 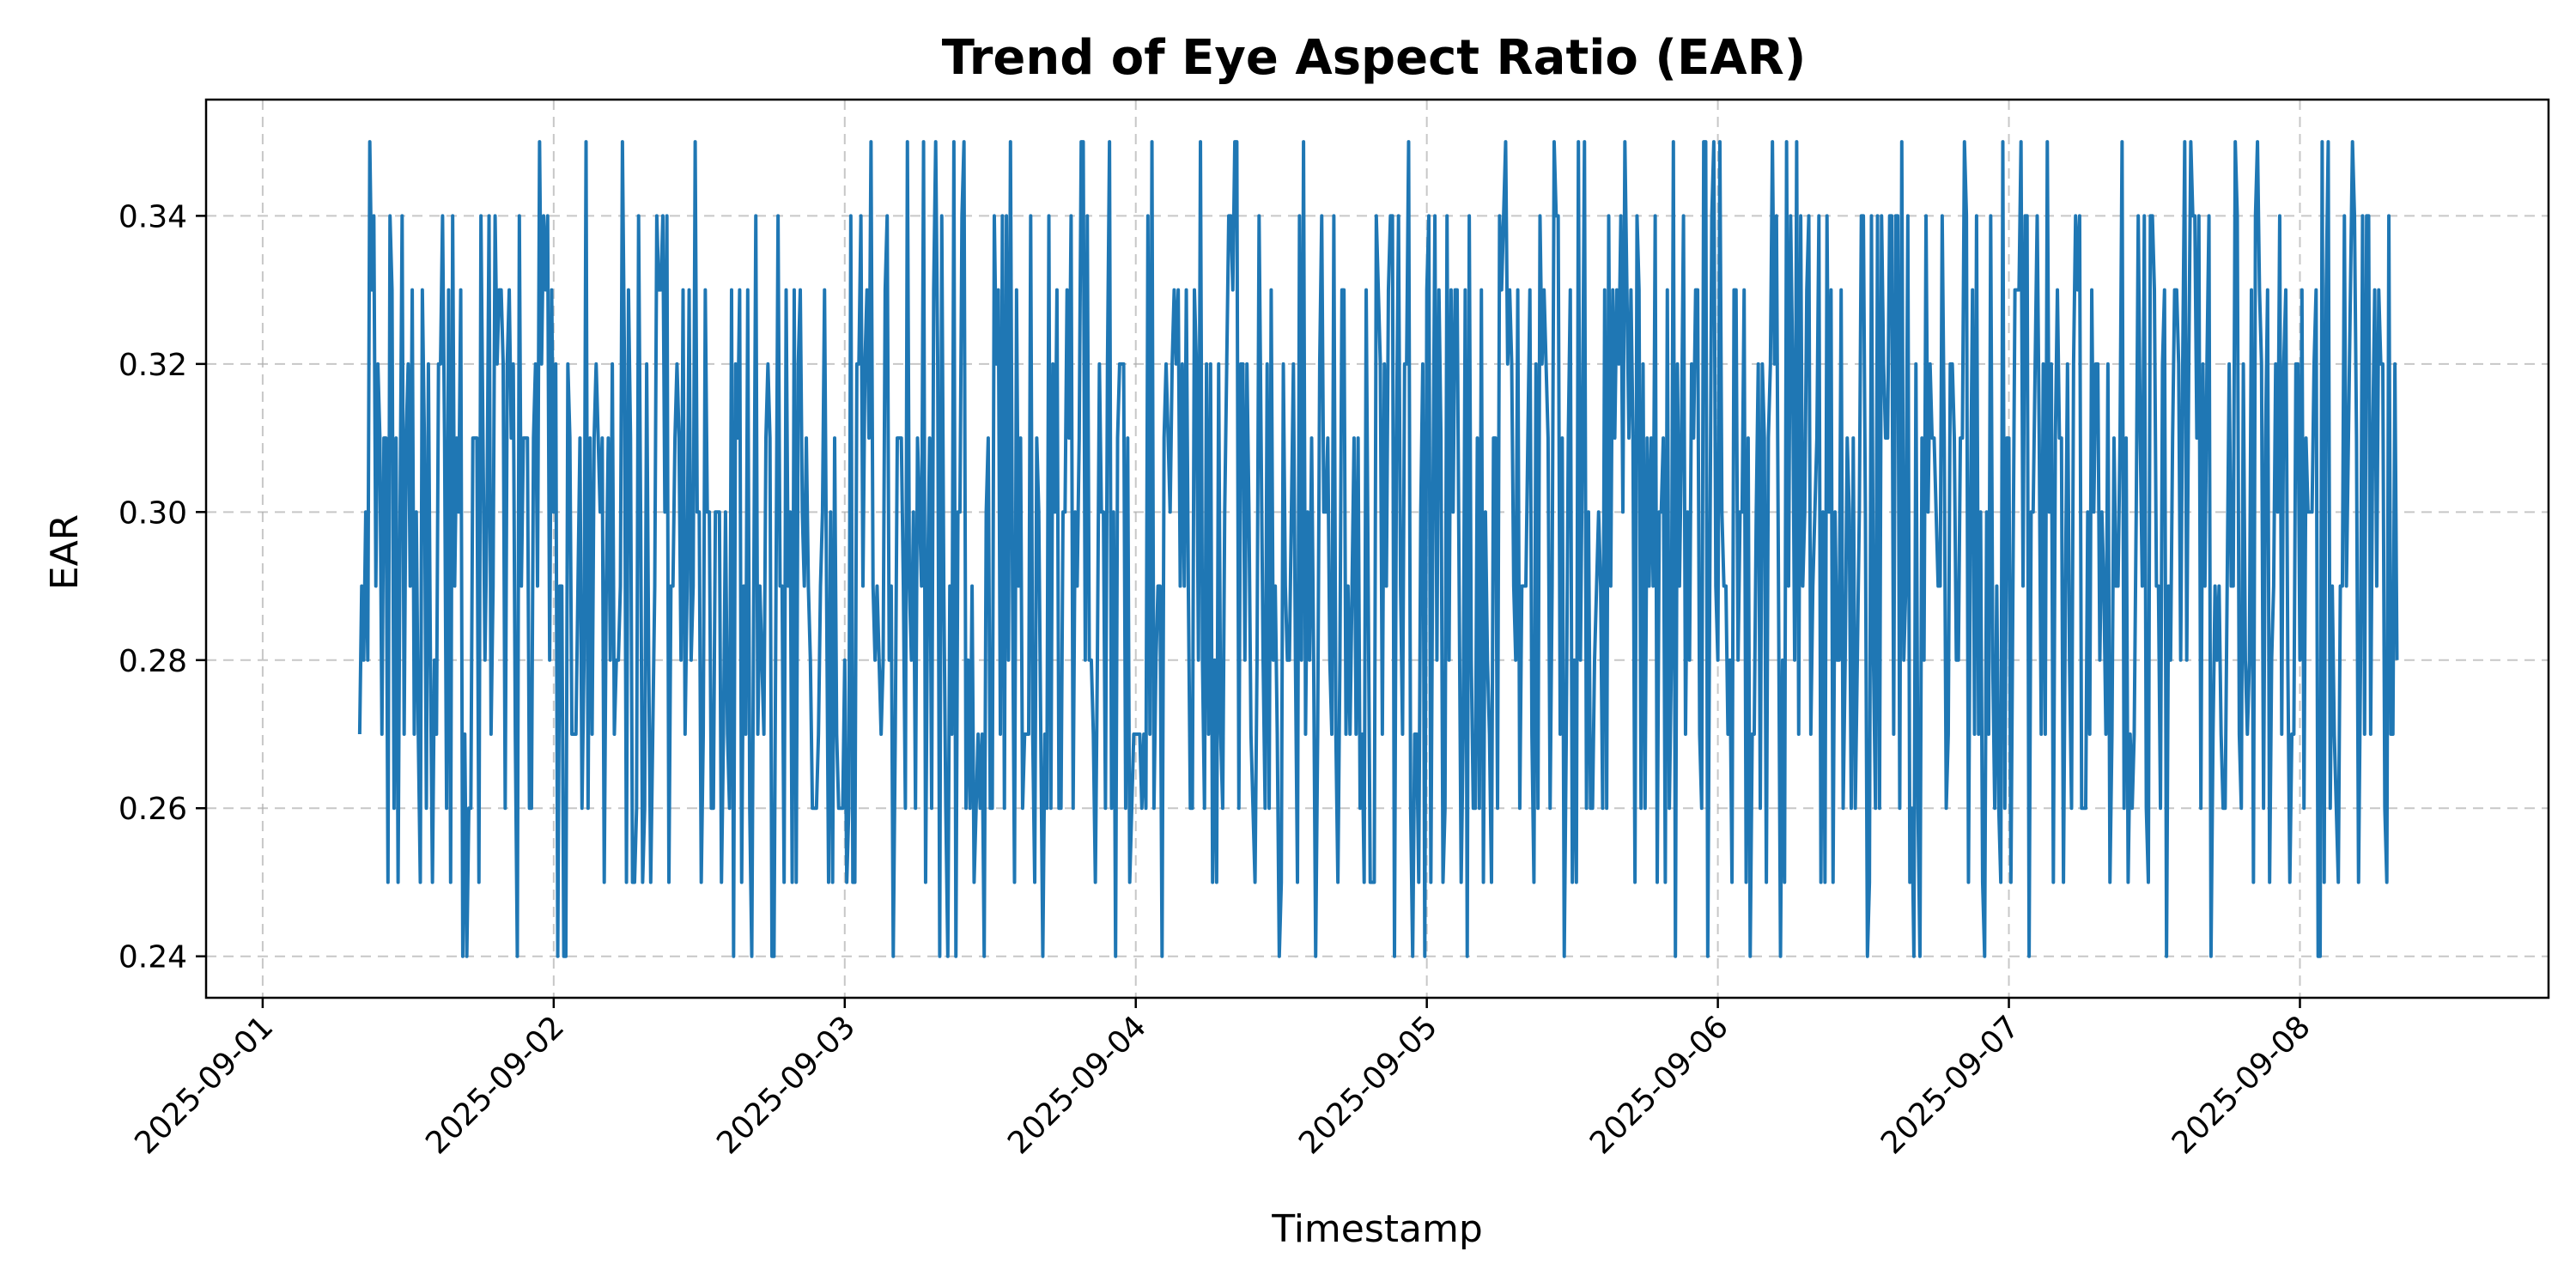 I want to click on y-axis: 0.24 0.26 0.28 0.30 0.32 0.34, so click(x=162, y=587).